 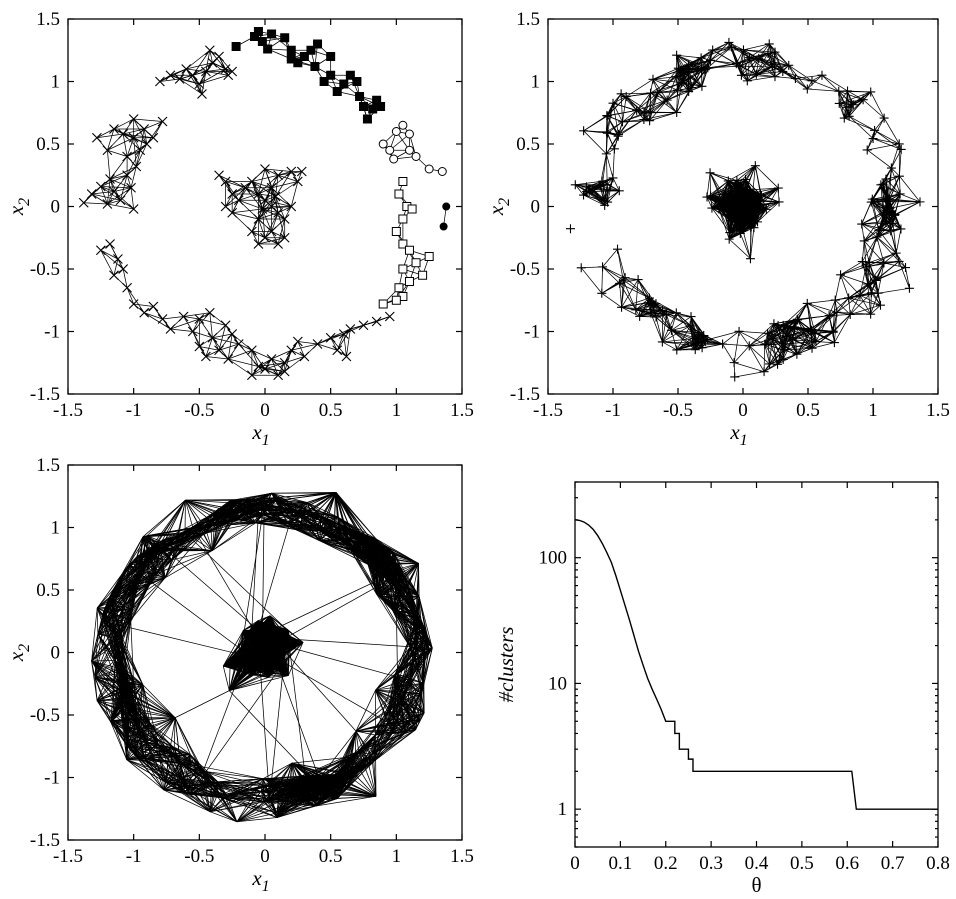 I want to click on x-tick-label: 0.5, so click(x=331, y=410).